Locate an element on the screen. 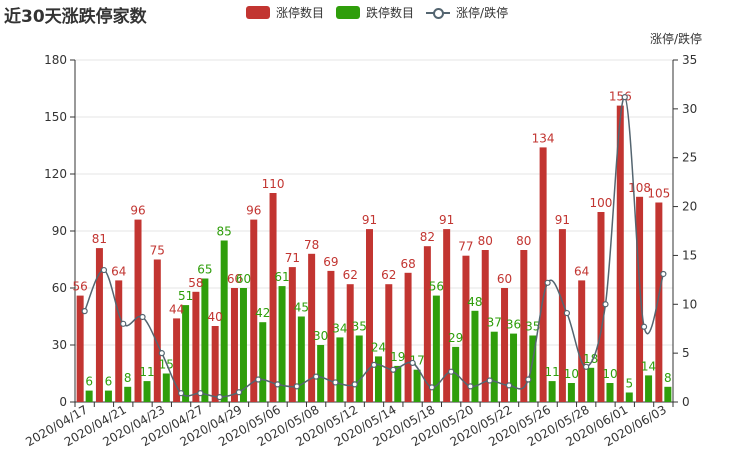 The height and width of the screenshot is (463, 750). legend-item-ratio: 涨停/跌停 is located at coordinates (467, 12).